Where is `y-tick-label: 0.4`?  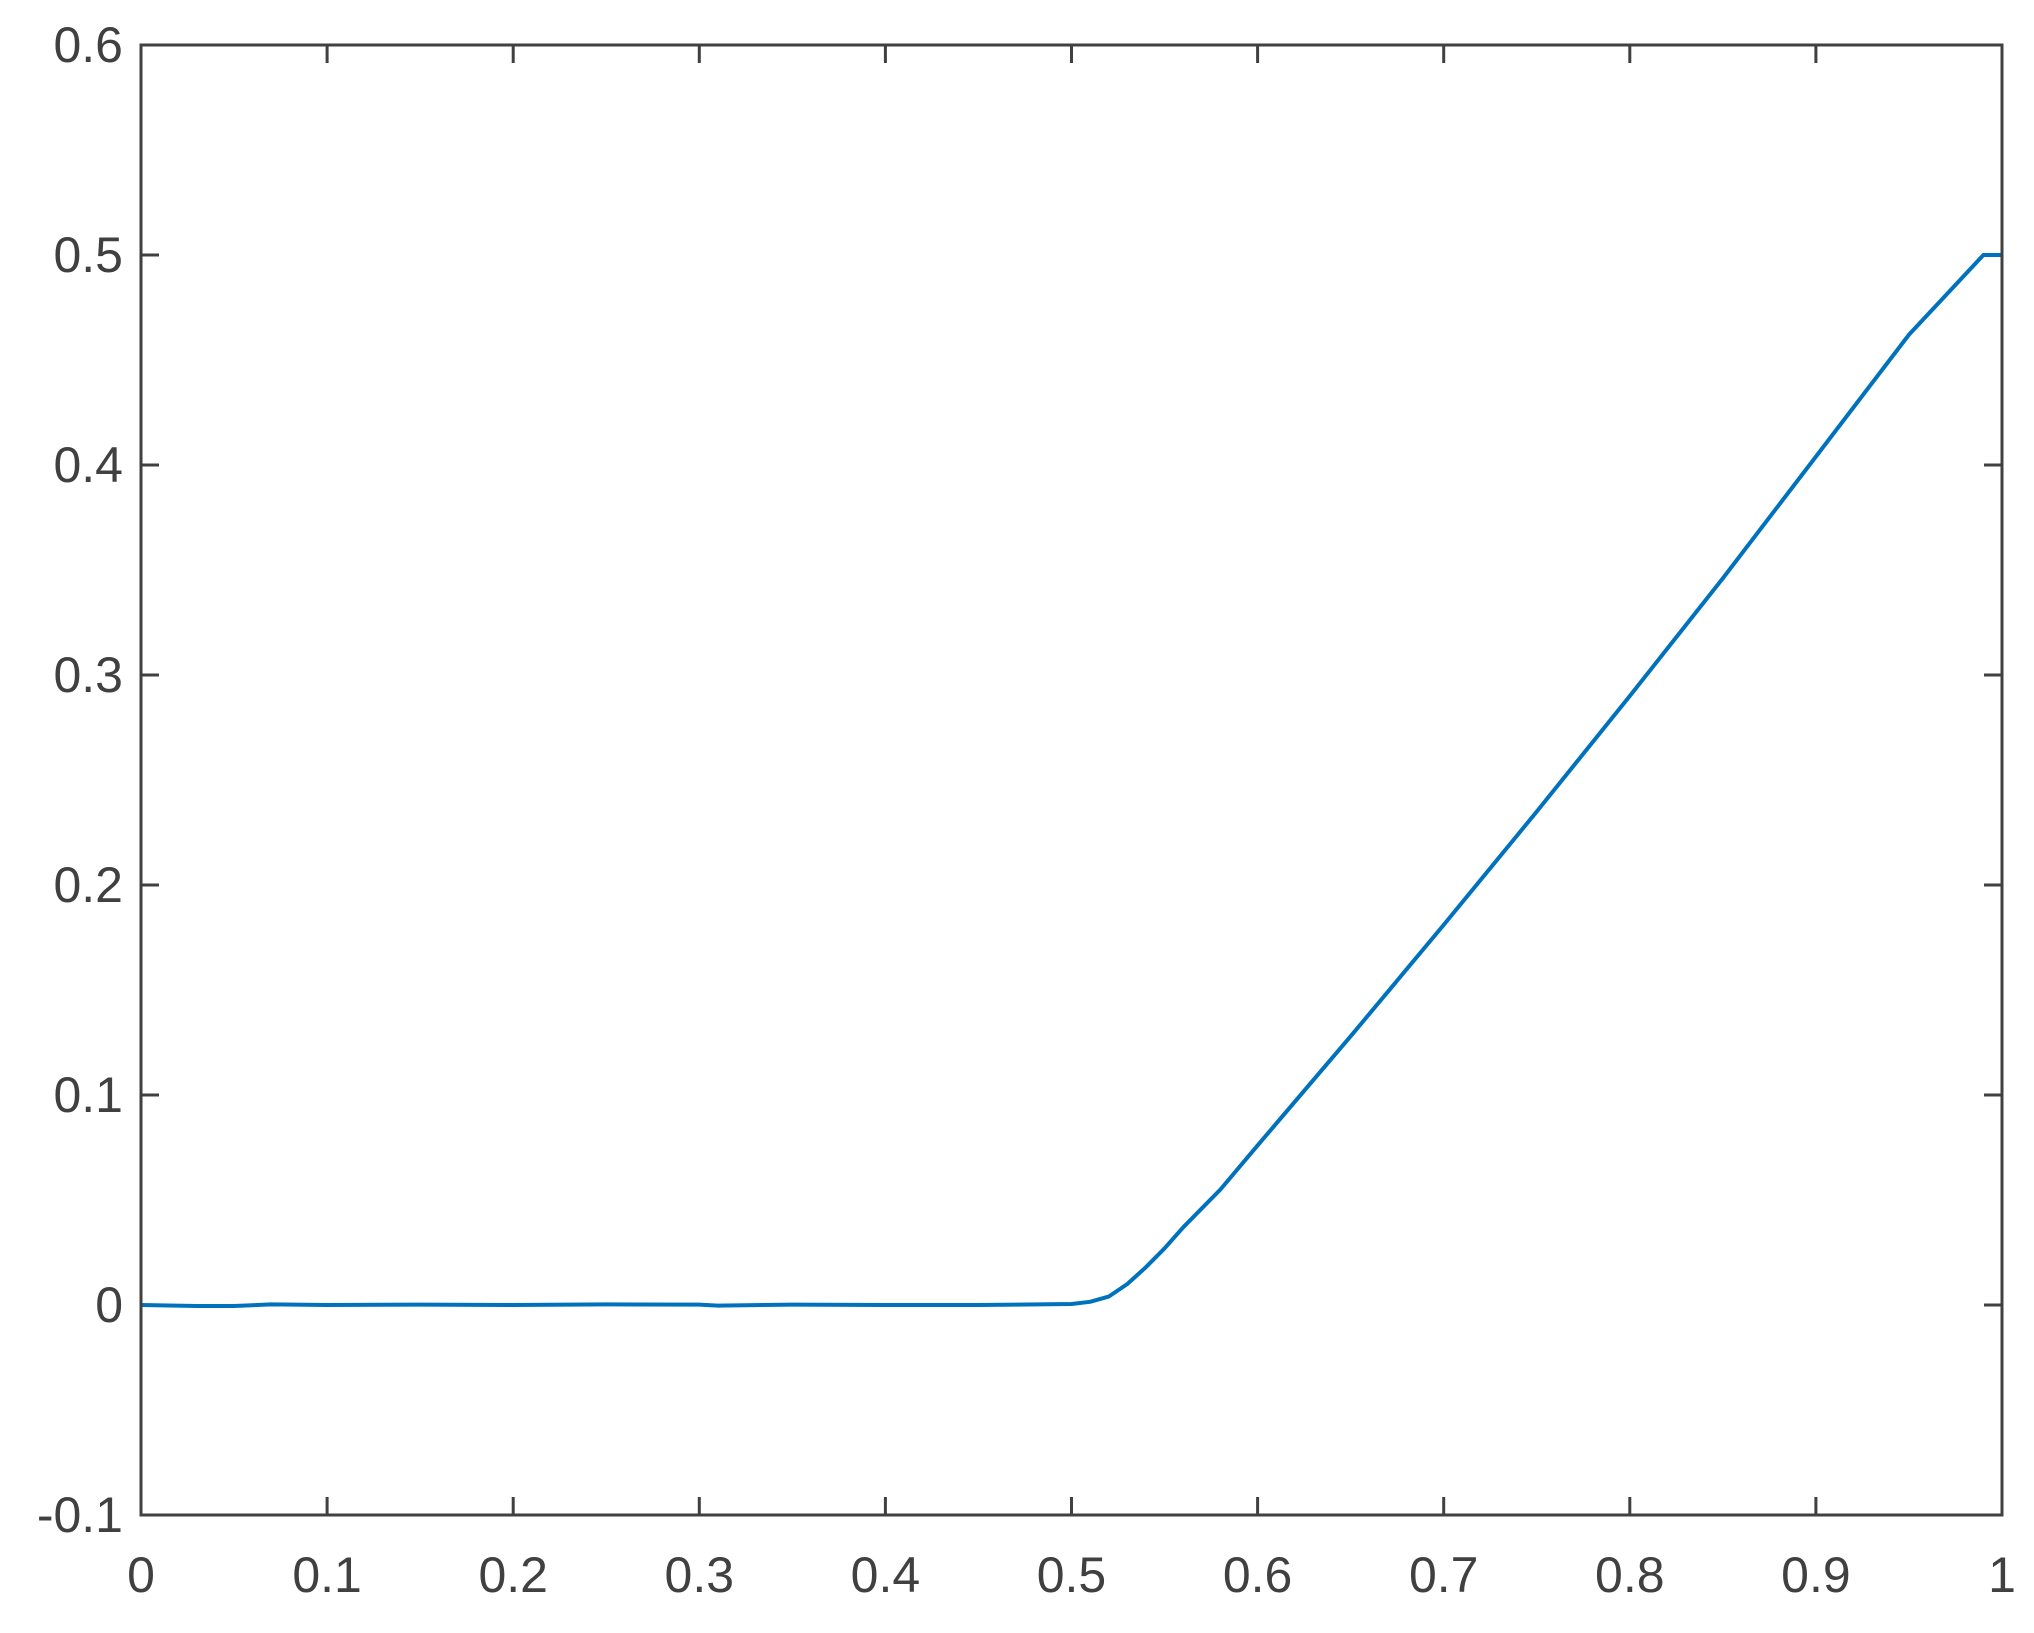
y-tick-label: 0.4 is located at coordinates (88, 465).